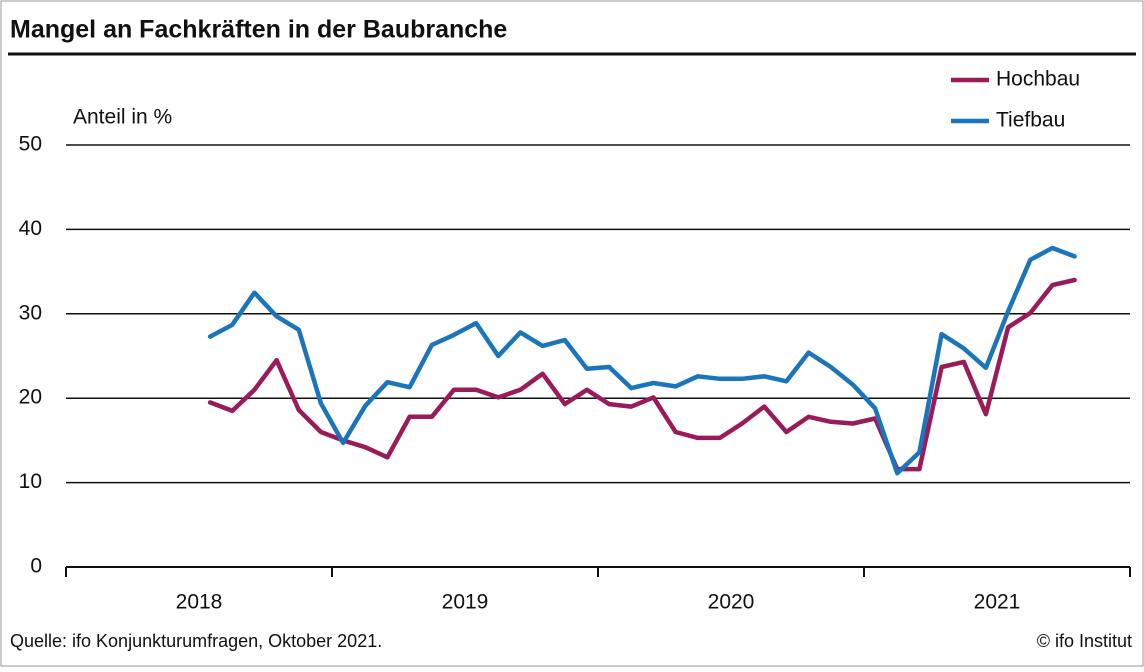  What do you see at coordinates (997, 602) in the screenshot?
I see `x-tick-label: 2021` at bounding box center [997, 602].